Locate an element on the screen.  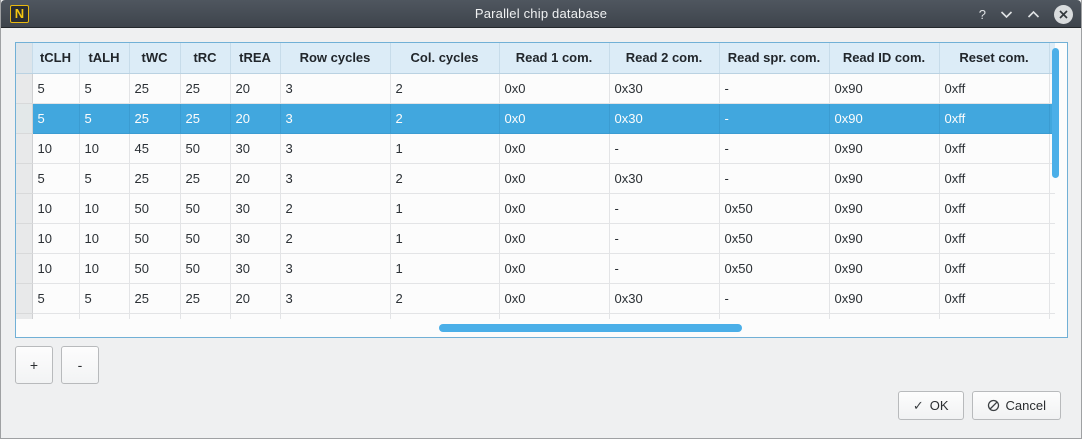
column-header-talh: tALH is located at coordinates (104, 58).